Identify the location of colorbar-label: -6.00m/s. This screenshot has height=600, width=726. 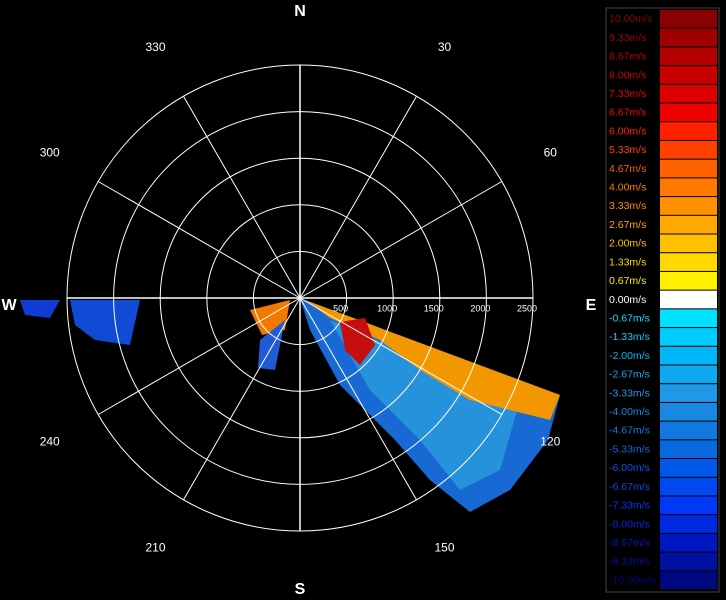
(629, 468).